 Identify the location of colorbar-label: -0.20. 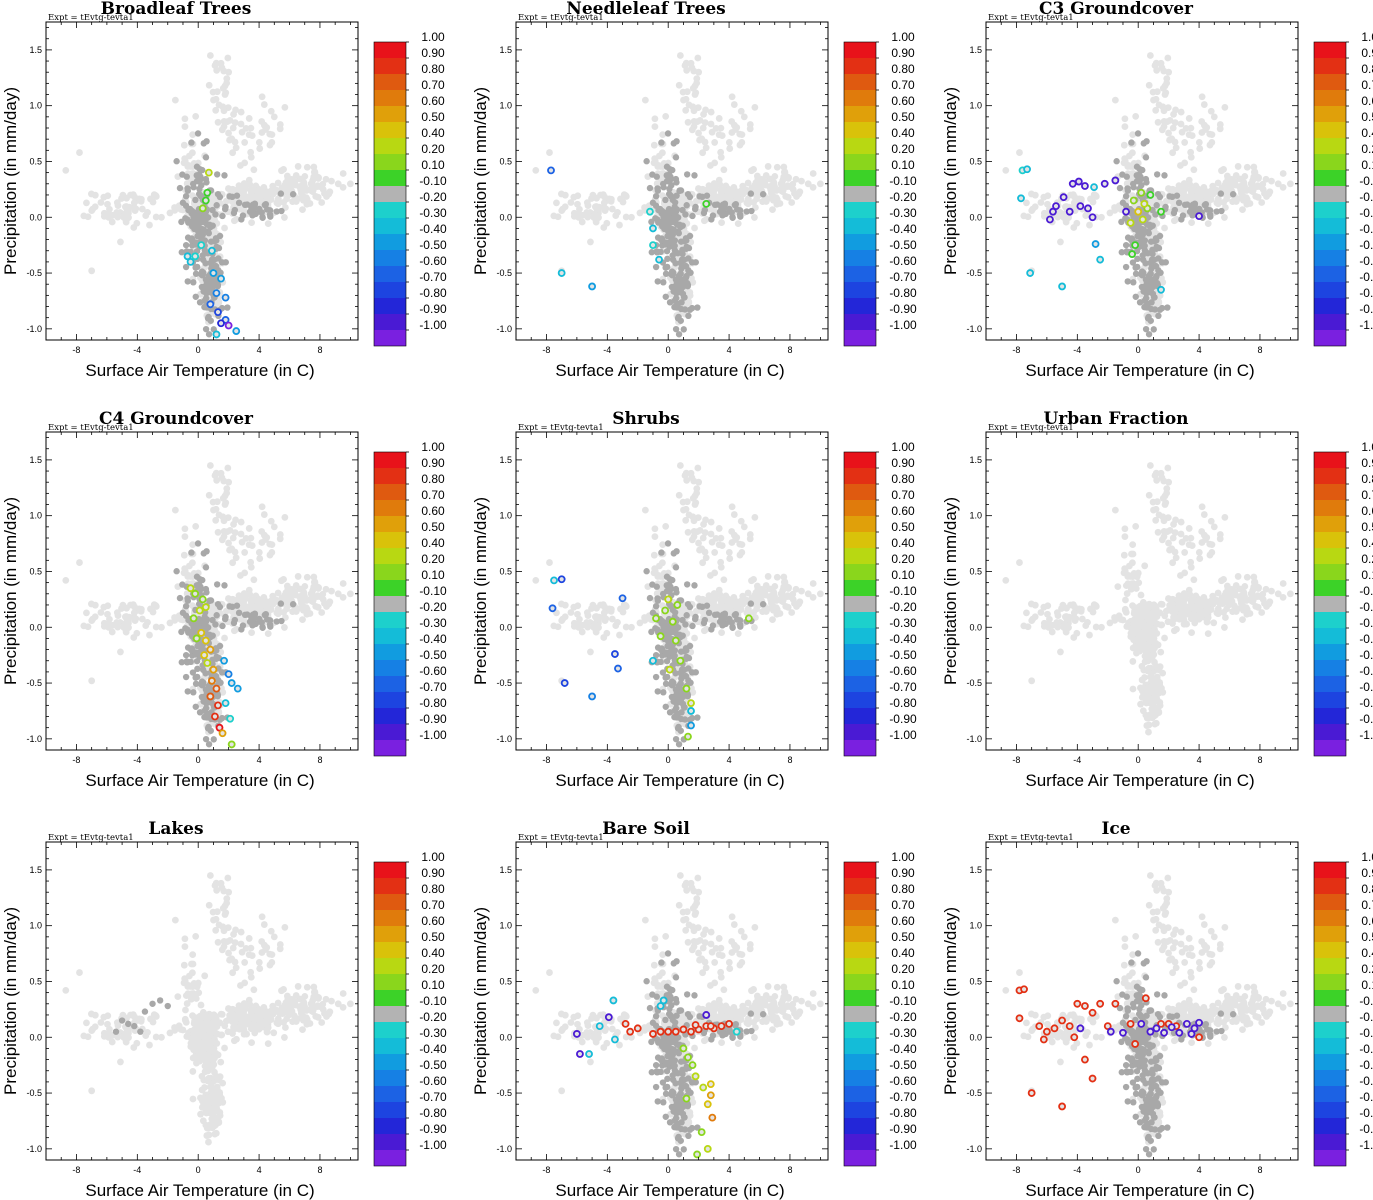
(433, 607).